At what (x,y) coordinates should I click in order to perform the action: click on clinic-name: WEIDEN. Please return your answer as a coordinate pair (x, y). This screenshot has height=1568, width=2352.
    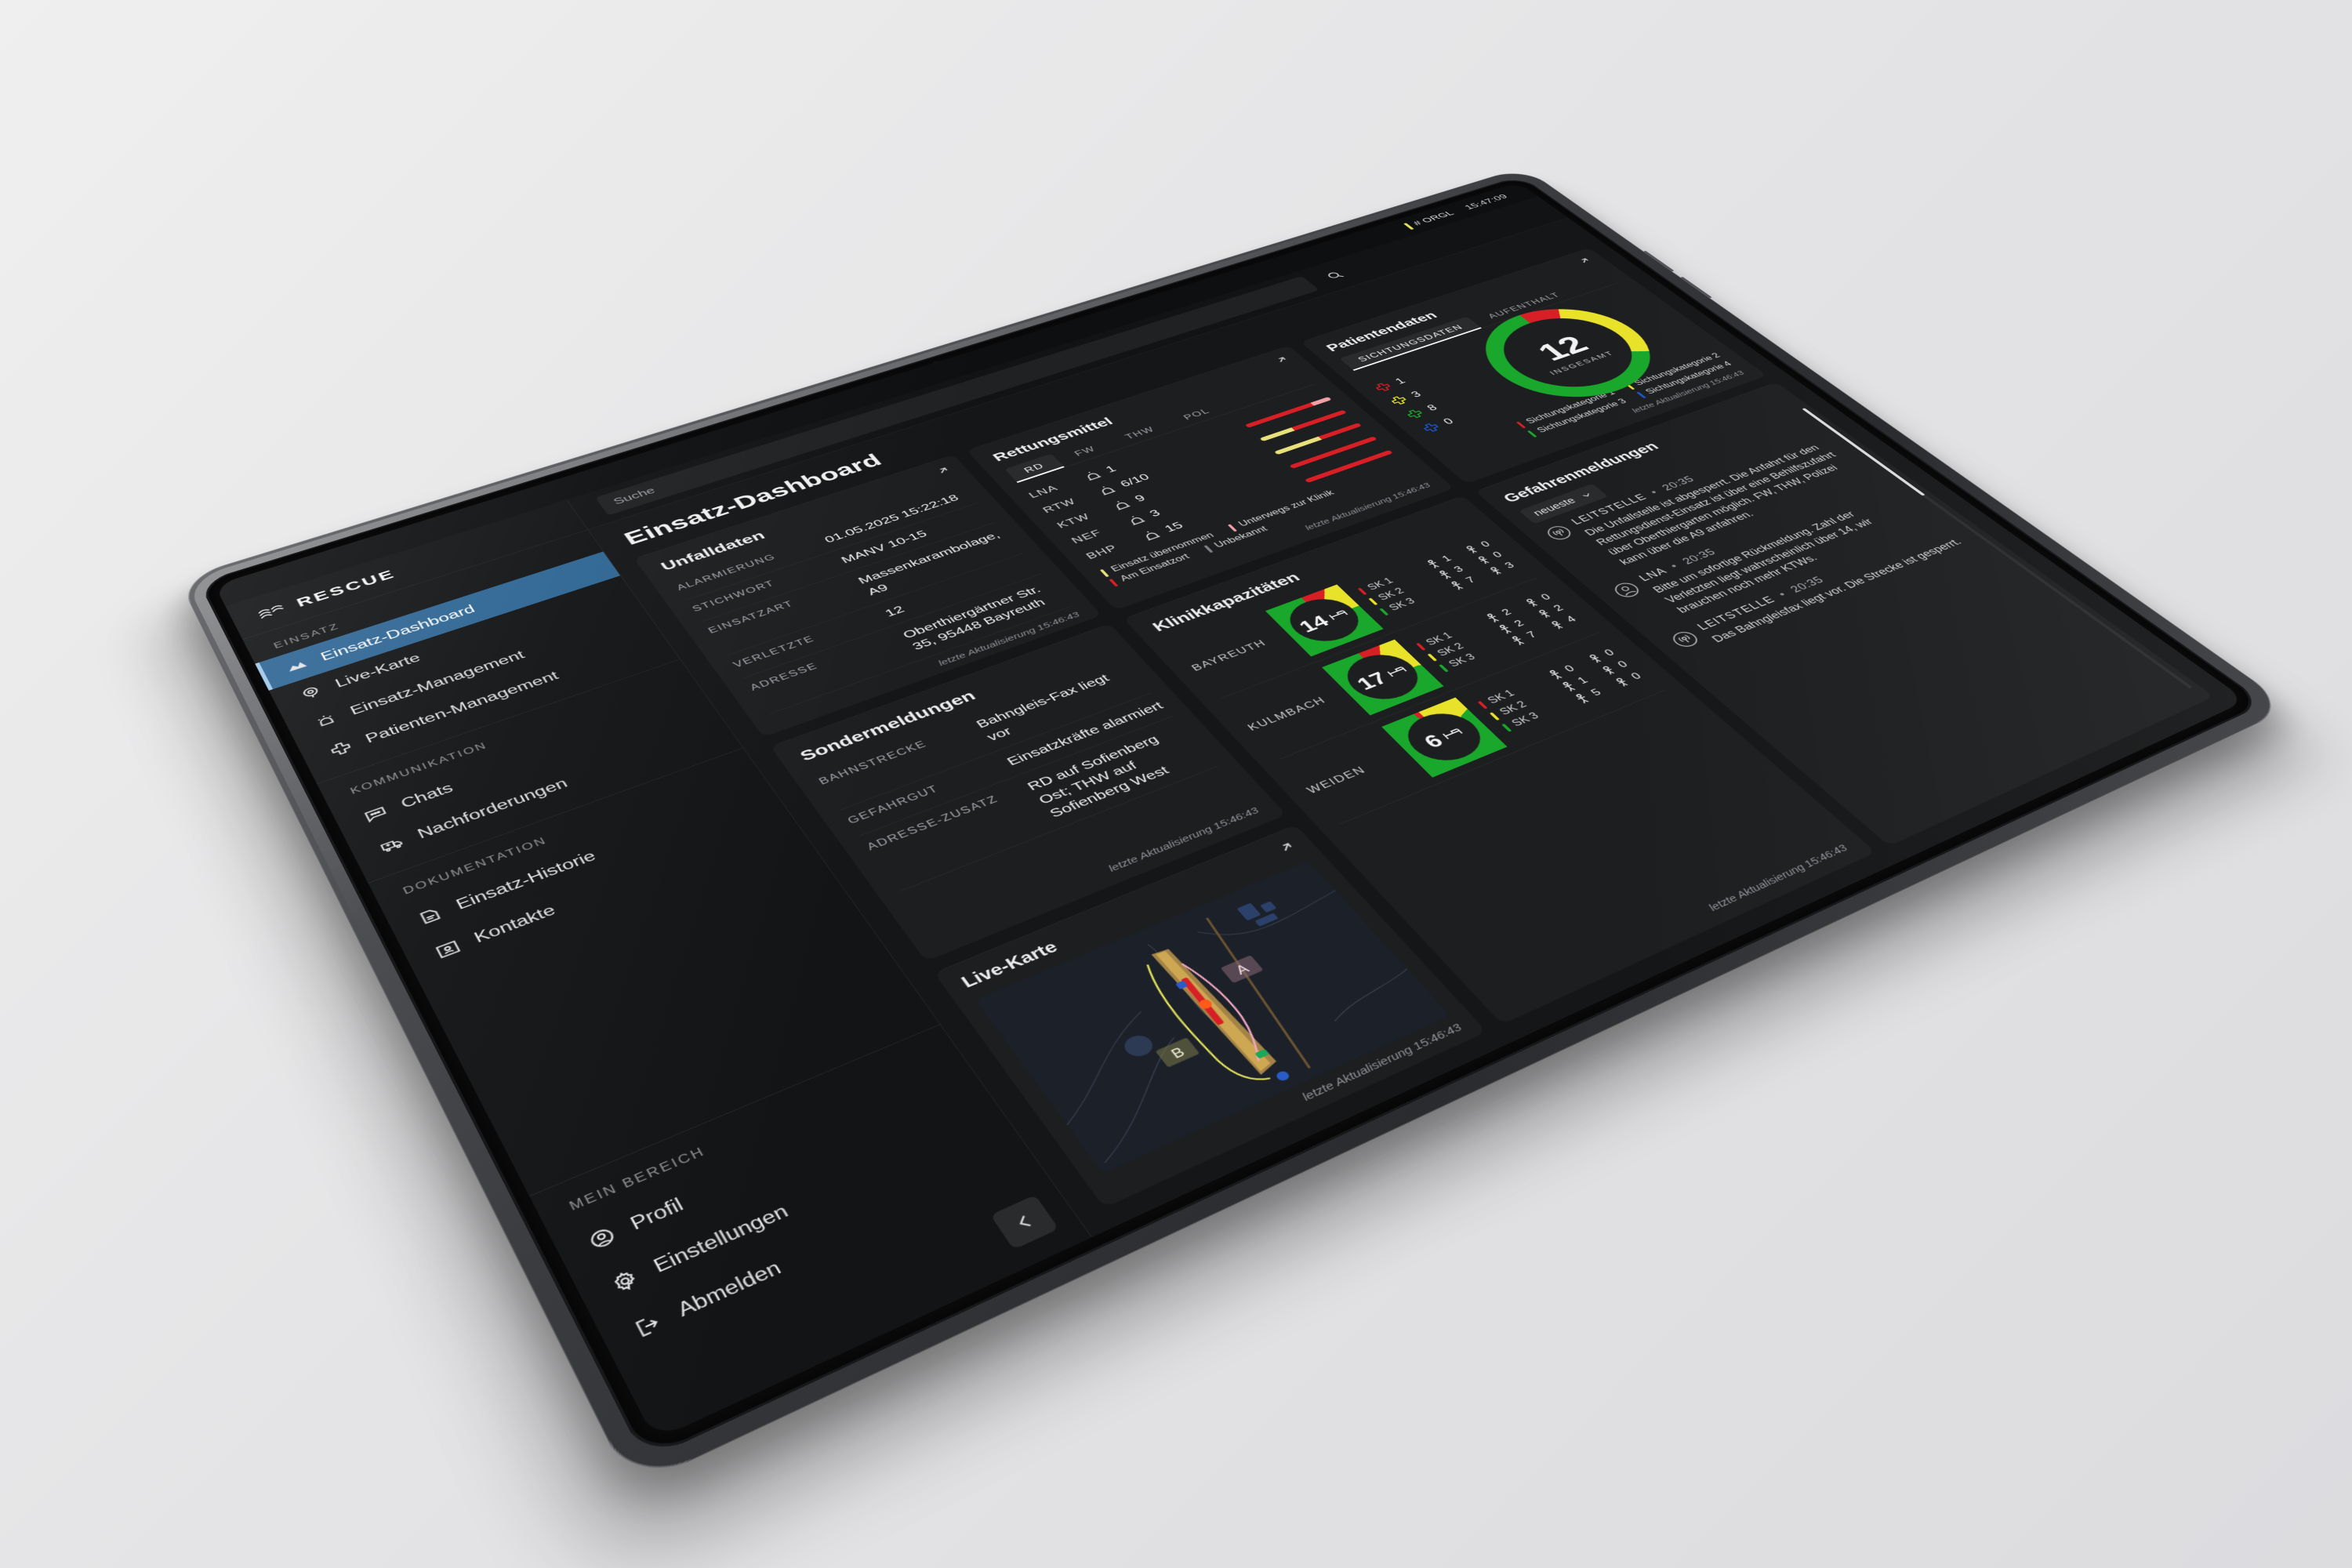
    Looking at the image, I should click on (1336, 780).